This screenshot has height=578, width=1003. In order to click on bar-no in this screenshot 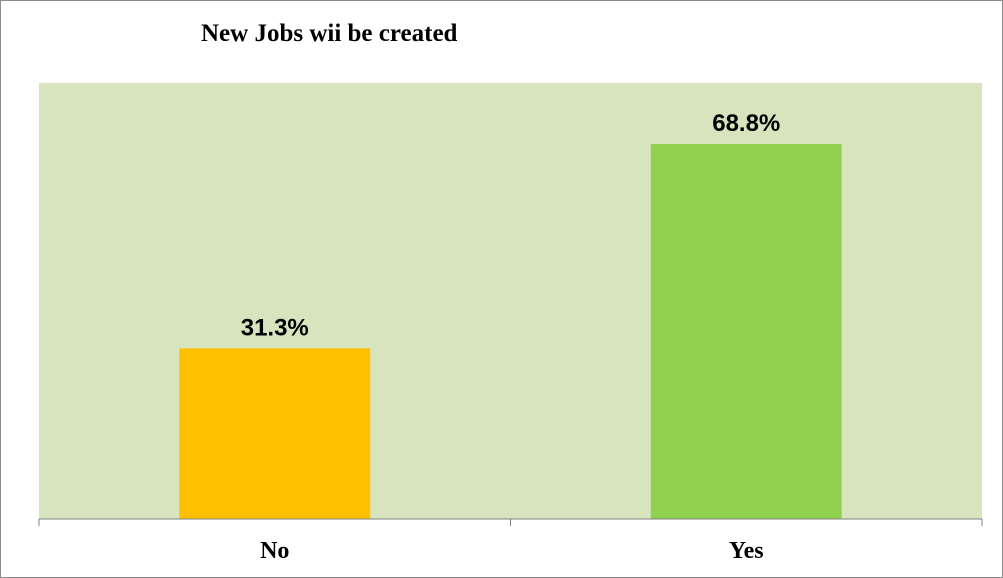, I will do `click(275, 433)`.